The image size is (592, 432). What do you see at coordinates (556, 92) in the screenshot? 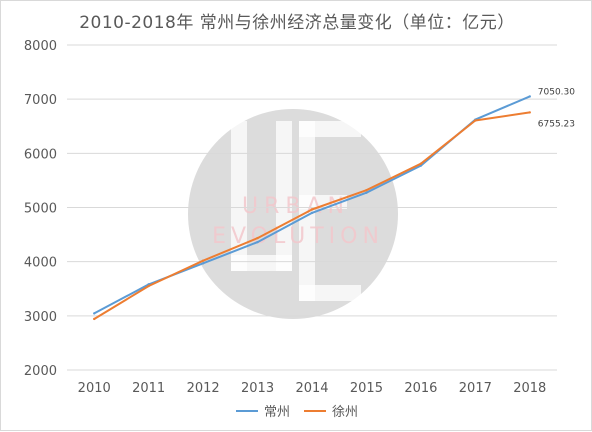
I see `end-label: 7050.30` at bounding box center [556, 92].